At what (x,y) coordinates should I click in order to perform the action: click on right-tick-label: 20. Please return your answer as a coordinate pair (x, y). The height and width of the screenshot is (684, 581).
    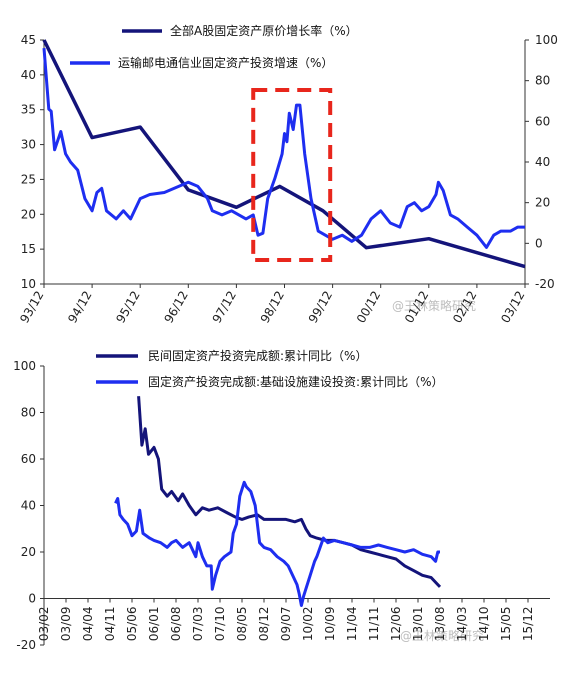
    Looking at the image, I should click on (542, 203).